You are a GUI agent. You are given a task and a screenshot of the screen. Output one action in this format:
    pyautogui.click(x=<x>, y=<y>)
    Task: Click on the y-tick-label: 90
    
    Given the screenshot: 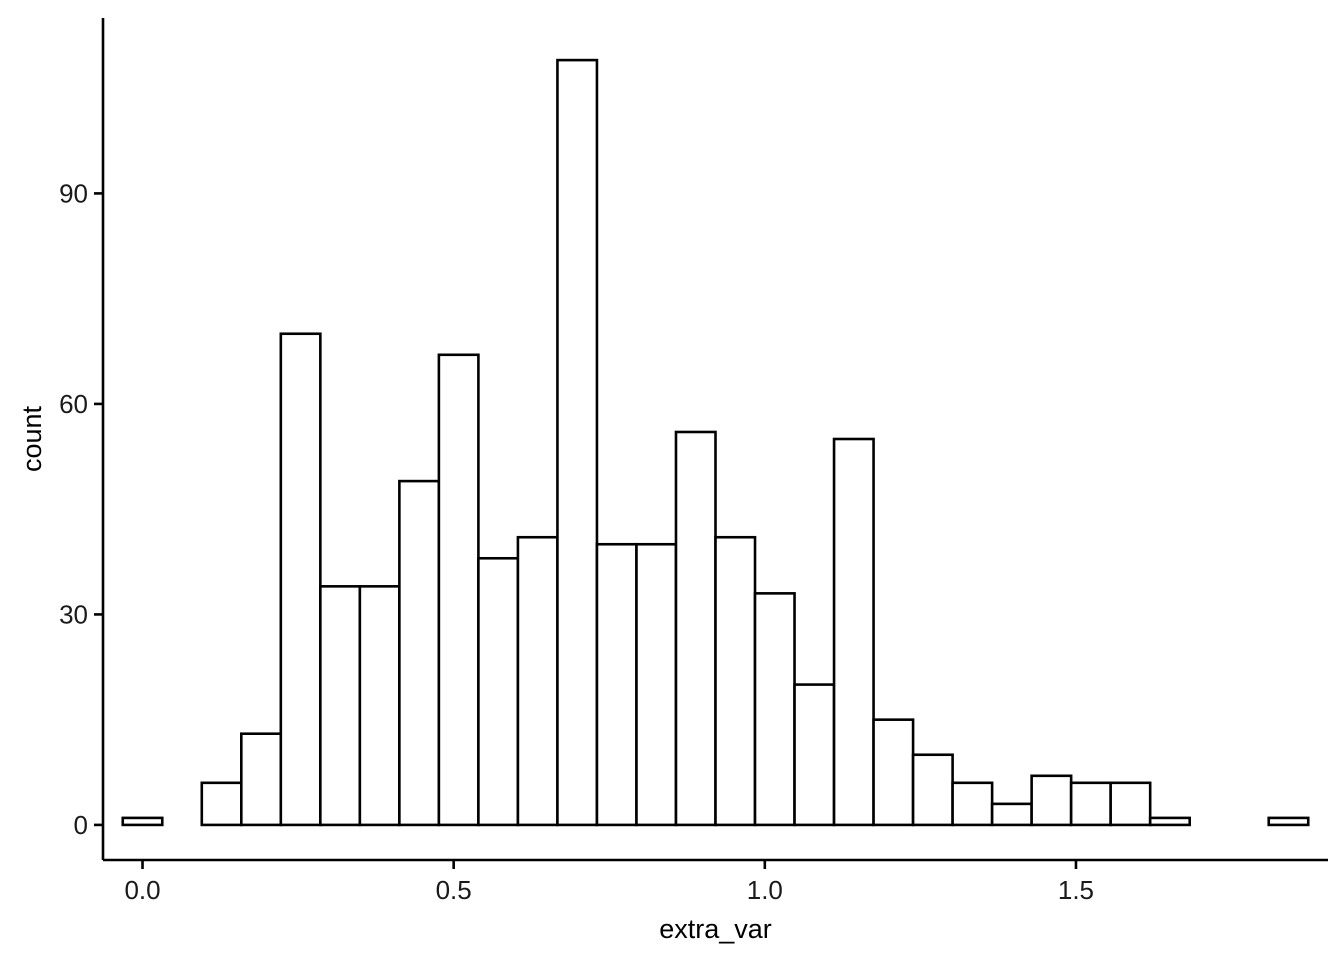 What is the action you would take?
    pyautogui.click(x=73, y=193)
    